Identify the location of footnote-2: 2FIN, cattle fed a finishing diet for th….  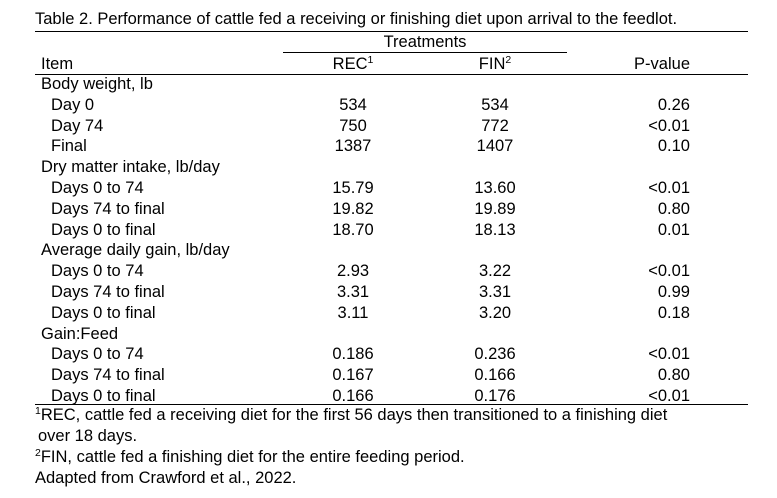
(250, 456).